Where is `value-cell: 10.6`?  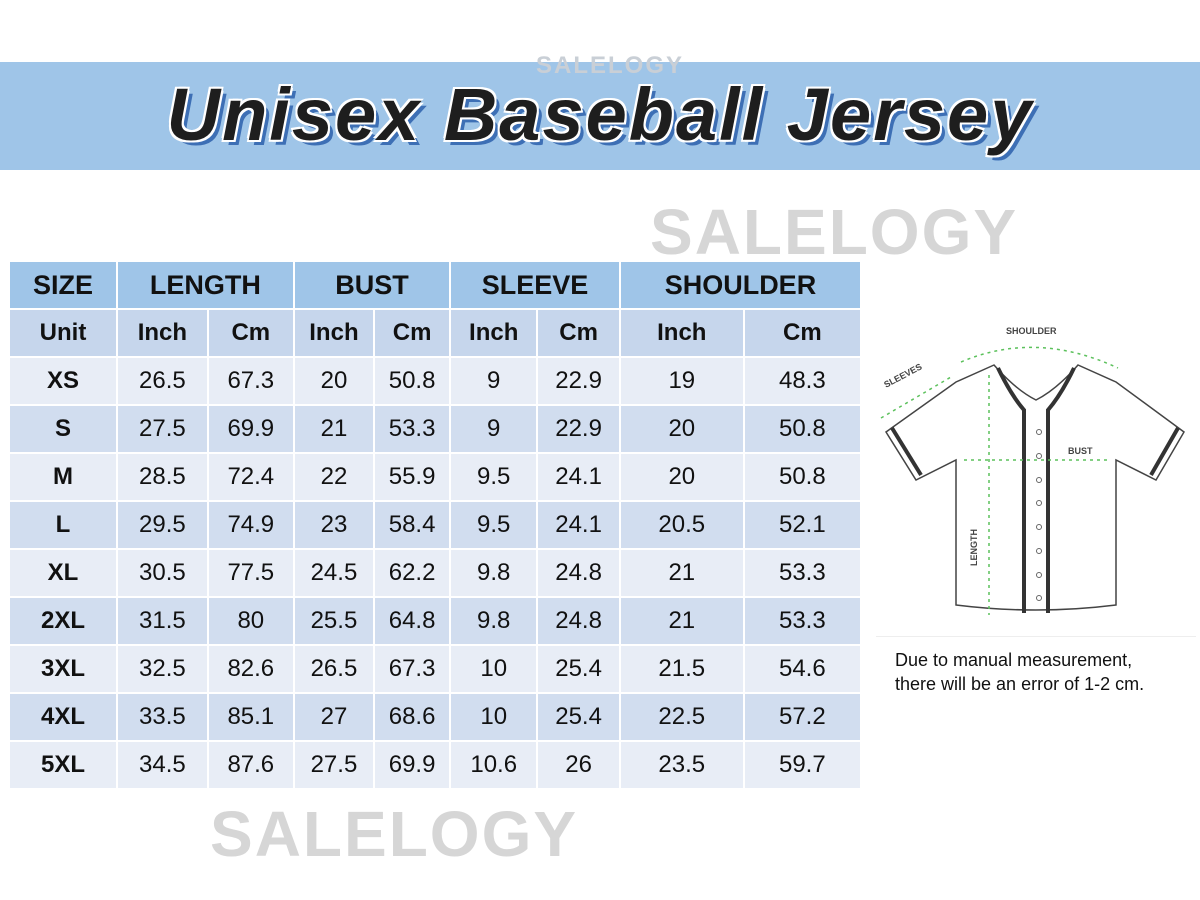 value-cell: 10.6 is located at coordinates (494, 765).